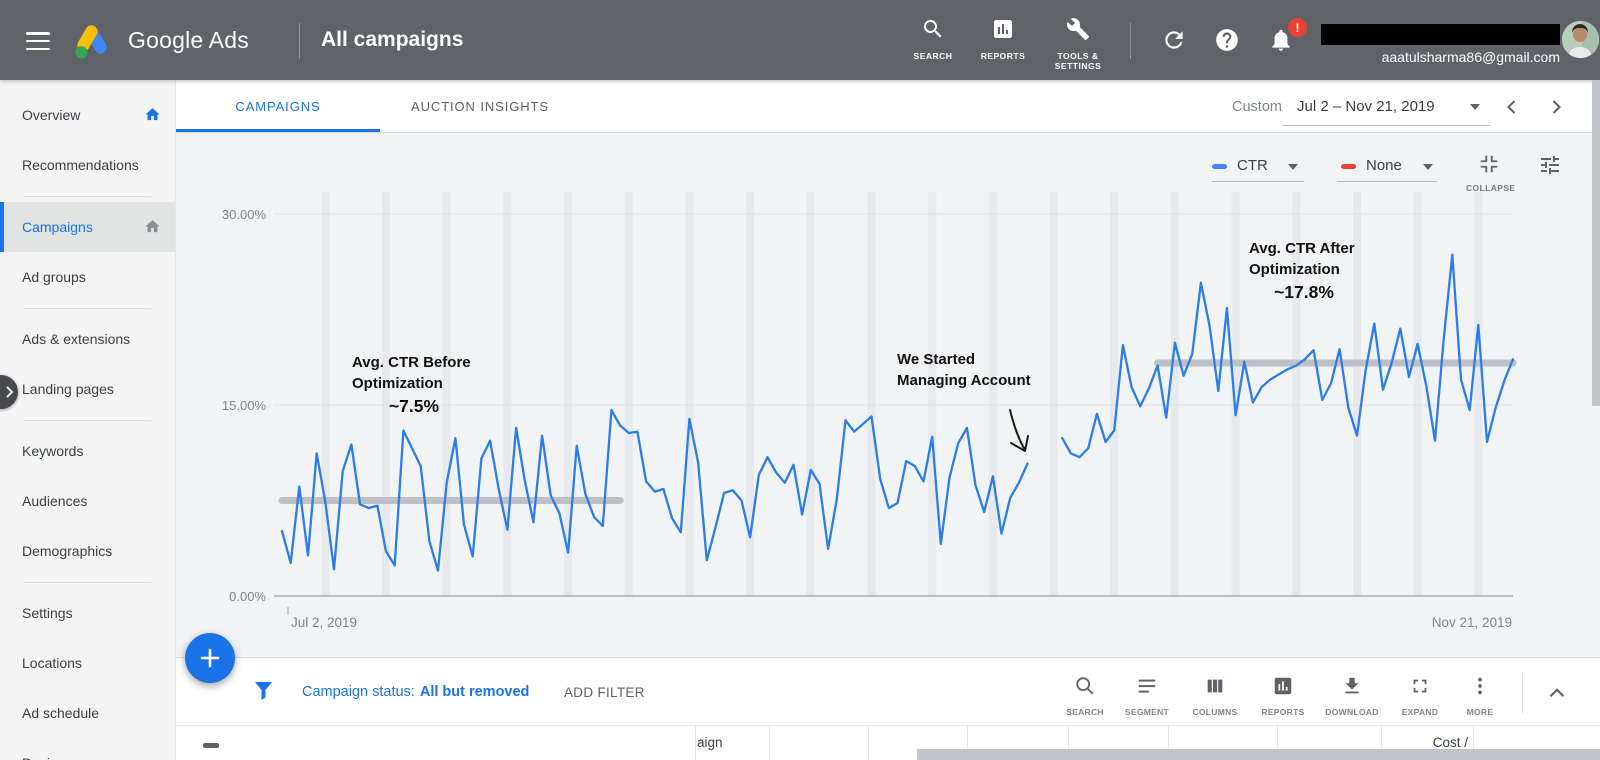 Image resolution: width=1600 pixels, height=760 pixels. What do you see at coordinates (1174, 40) in the screenshot?
I see `refresh-icon` at bounding box center [1174, 40].